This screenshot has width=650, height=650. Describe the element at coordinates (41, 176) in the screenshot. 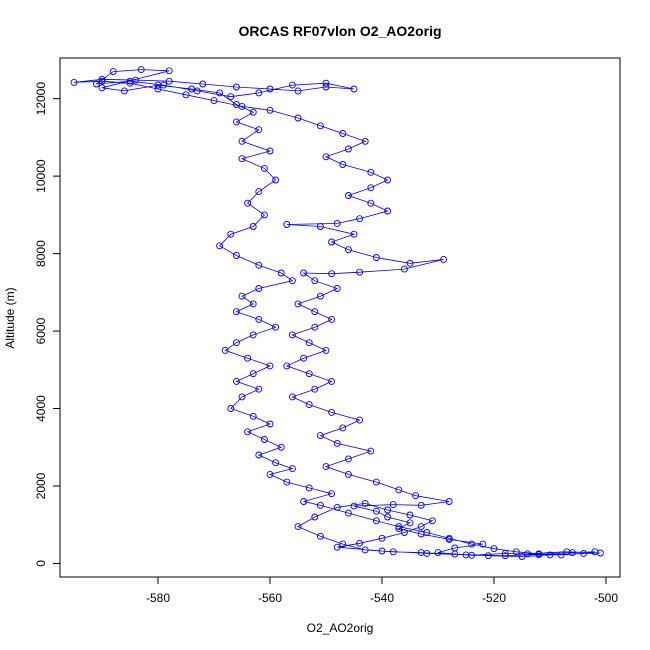

I see `y-tick-label: 10000` at that location.